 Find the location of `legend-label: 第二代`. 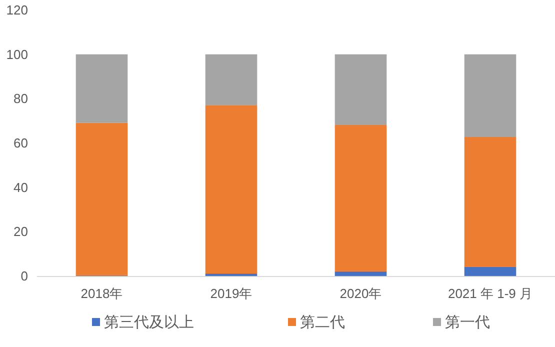

legend-label: 第二代 is located at coordinates (322, 322).